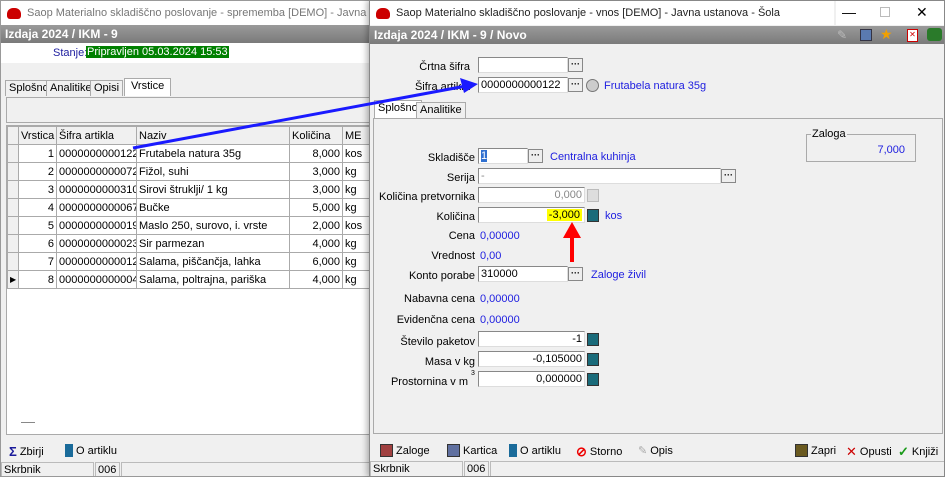 The image size is (945, 477). What do you see at coordinates (592, 85) in the screenshot?
I see `article-details-icon` at bounding box center [592, 85].